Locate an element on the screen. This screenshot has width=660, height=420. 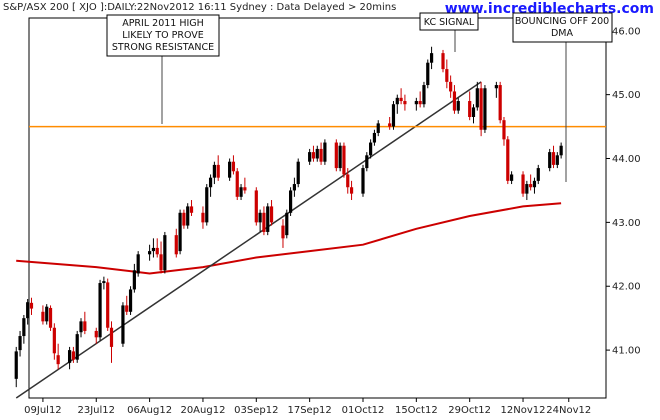
annotation-kc-box is located at coordinates (449, 21).